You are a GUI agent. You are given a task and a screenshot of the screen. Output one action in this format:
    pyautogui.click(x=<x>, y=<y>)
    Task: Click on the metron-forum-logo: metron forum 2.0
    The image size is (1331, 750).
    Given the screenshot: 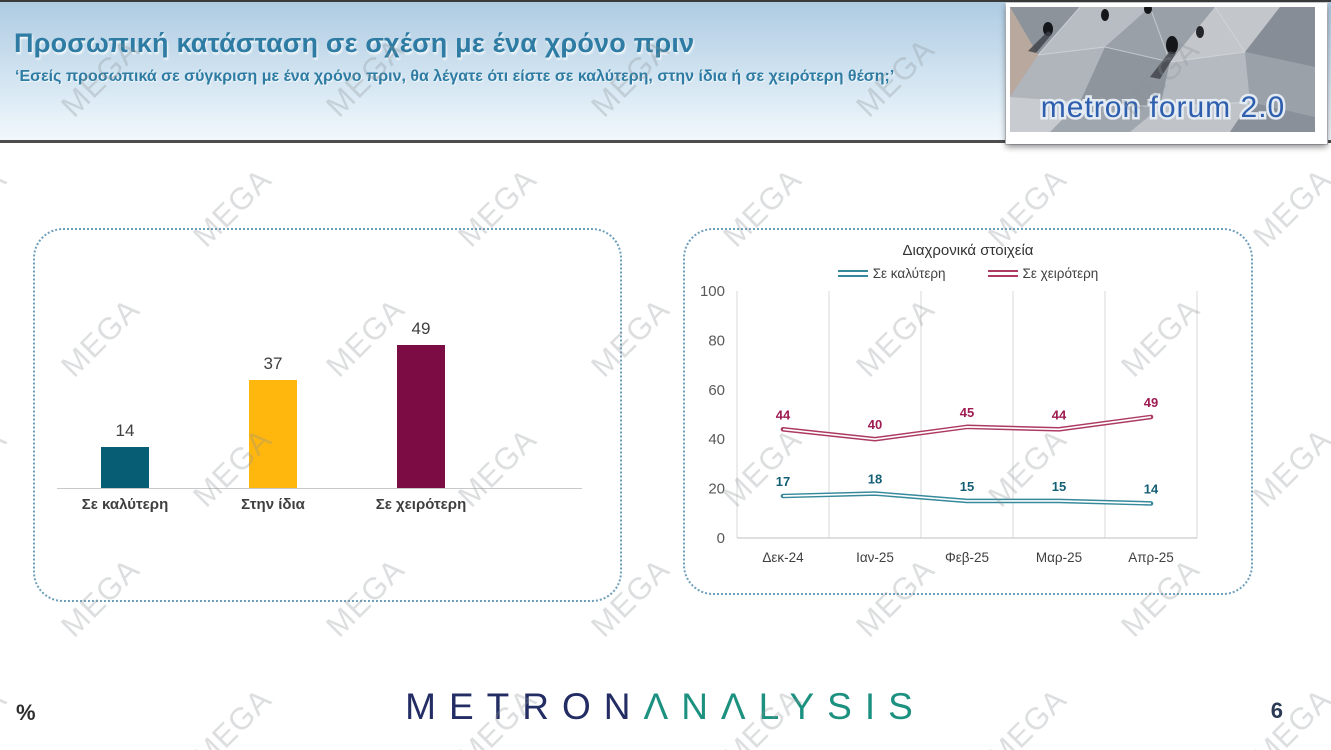 What is the action you would take?
    pyautogui.click(x=1166, y=73)
    